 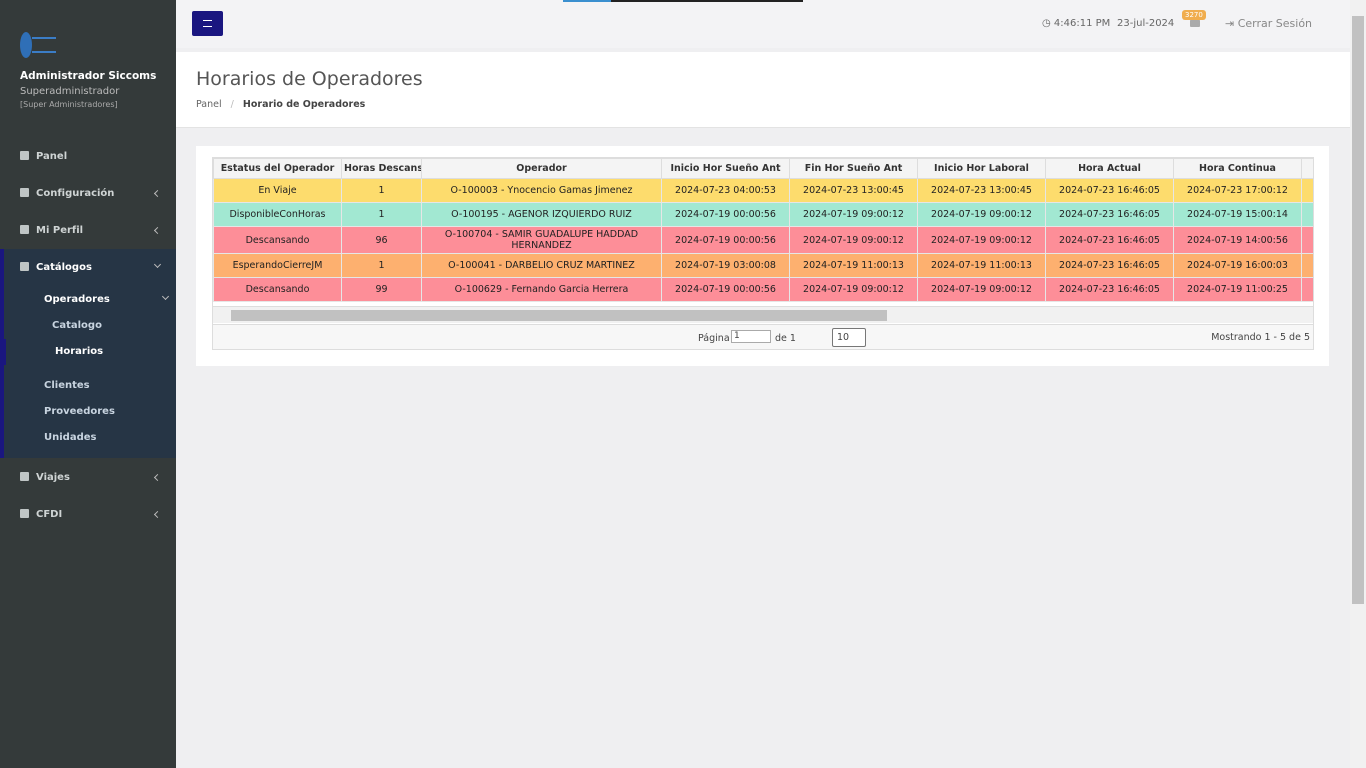 What do you see at coordinates (381, 240) in the screenshot?
I see `table-cell: 96` at bounding box center [381, 240].